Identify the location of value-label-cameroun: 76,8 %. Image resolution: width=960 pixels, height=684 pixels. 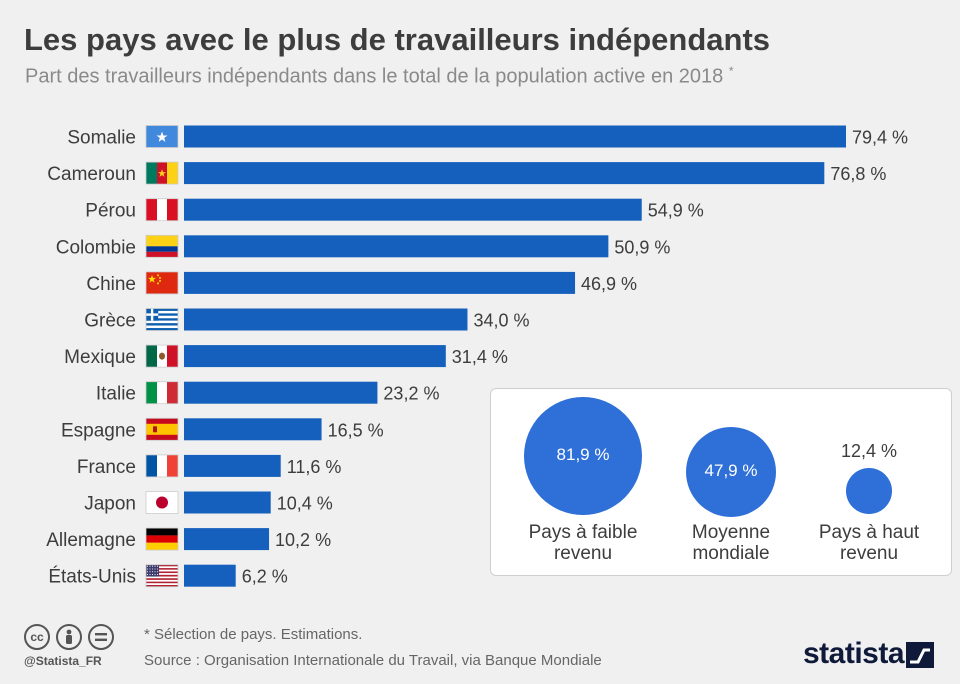
(858, 174).